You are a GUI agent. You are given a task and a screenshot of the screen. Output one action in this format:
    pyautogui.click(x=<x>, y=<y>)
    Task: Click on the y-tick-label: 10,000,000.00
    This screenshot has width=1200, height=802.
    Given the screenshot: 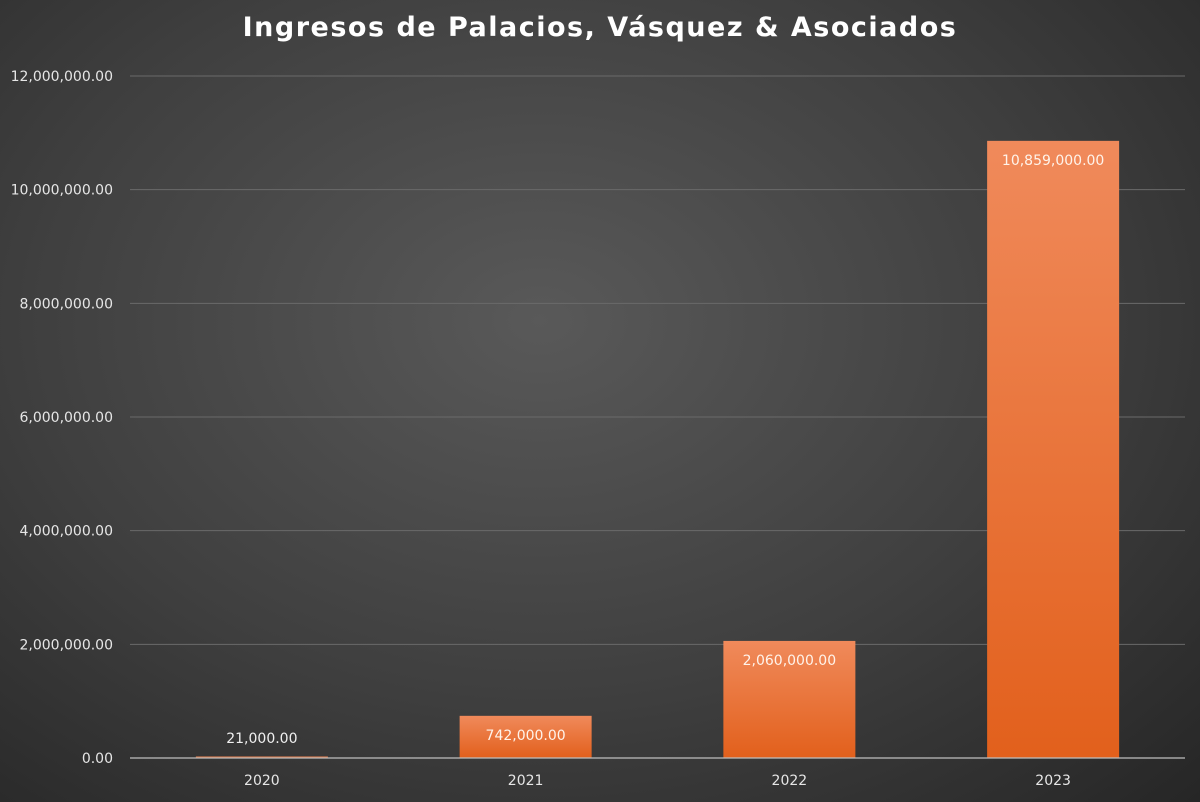 What is the action you would take?
    pyautogui.click(x=62, y=191)
    